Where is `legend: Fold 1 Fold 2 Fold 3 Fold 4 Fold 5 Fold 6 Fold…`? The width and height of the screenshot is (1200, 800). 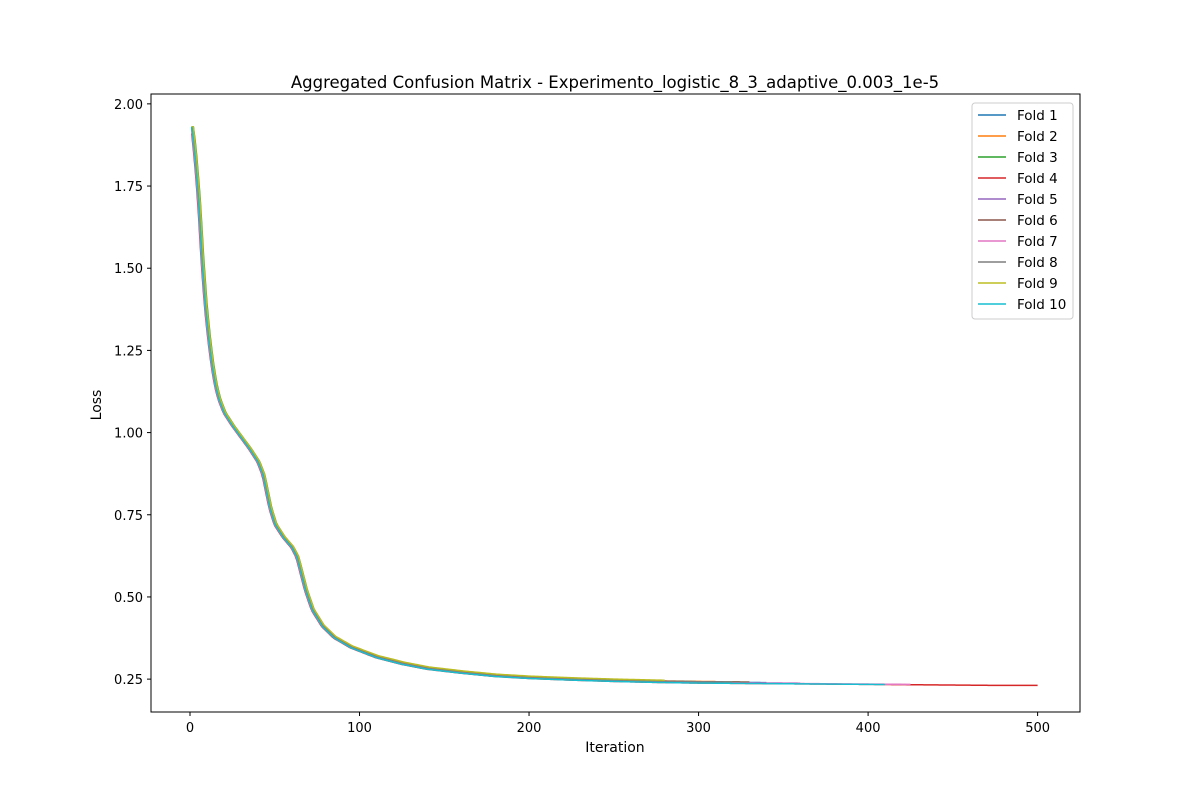
legend: Fold 1 Fold 2 Fold 3 Fold 4 Fold 5 Fold 6 Fold… is located at coordinates (1022, 211).